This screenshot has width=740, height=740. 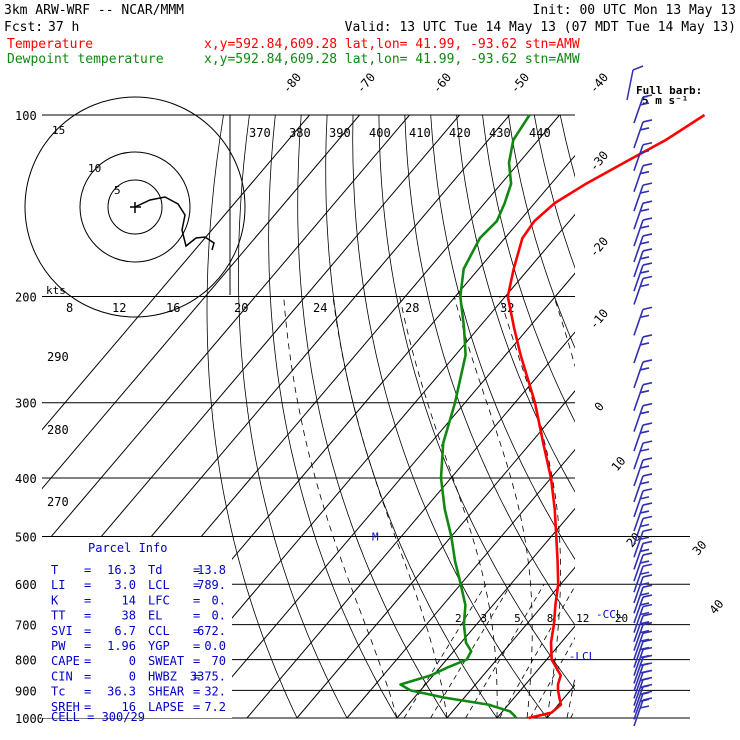 I want to click on parcel-info-value: 13.8, so click(x=211, y=570).